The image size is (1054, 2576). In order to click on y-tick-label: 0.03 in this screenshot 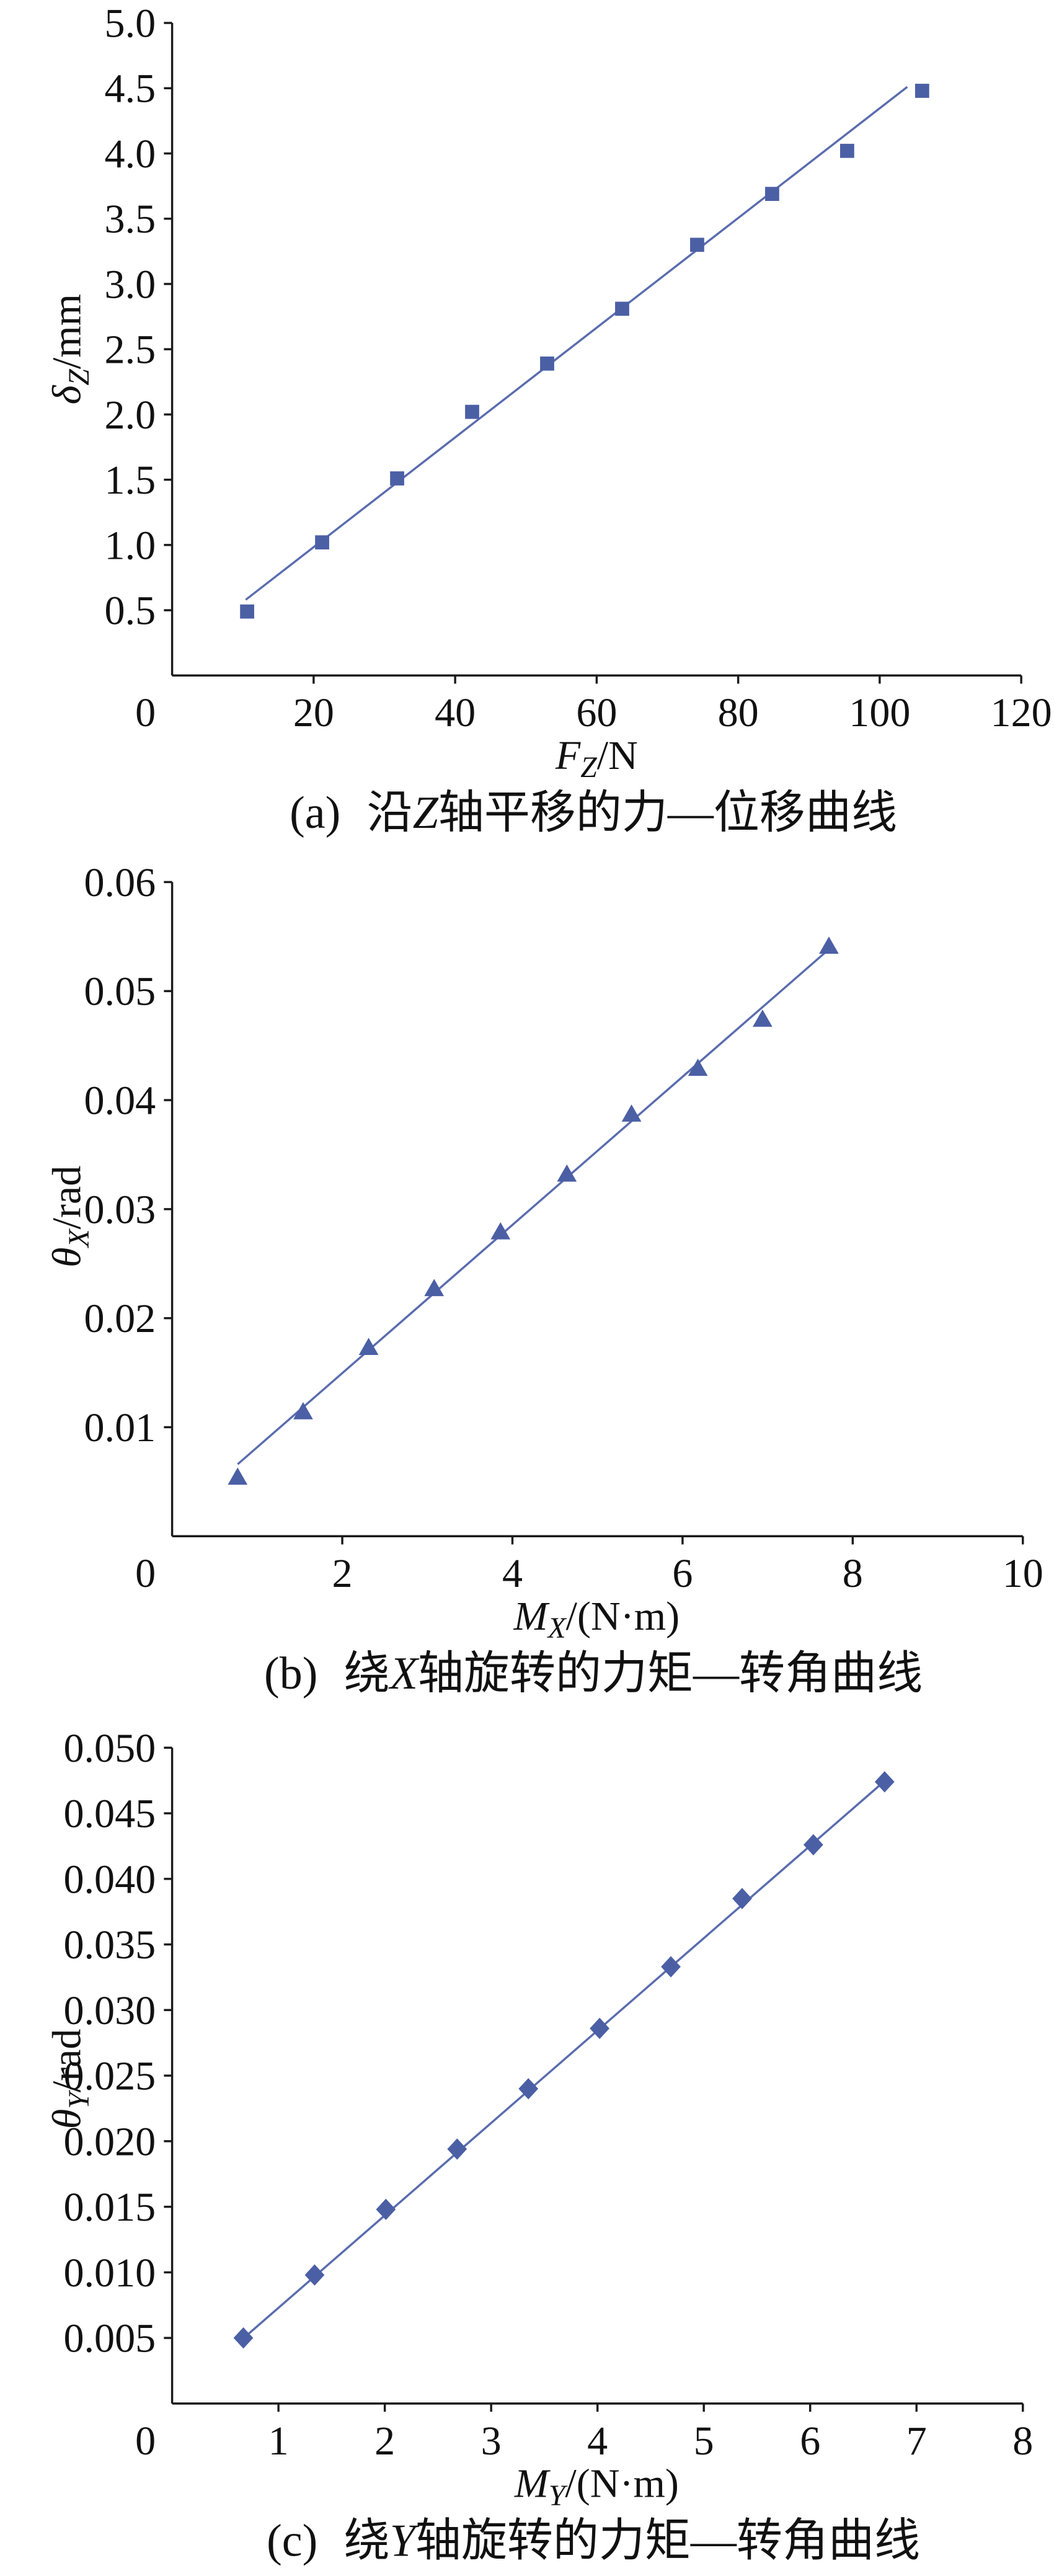, I will do `click(120, 1209)`.